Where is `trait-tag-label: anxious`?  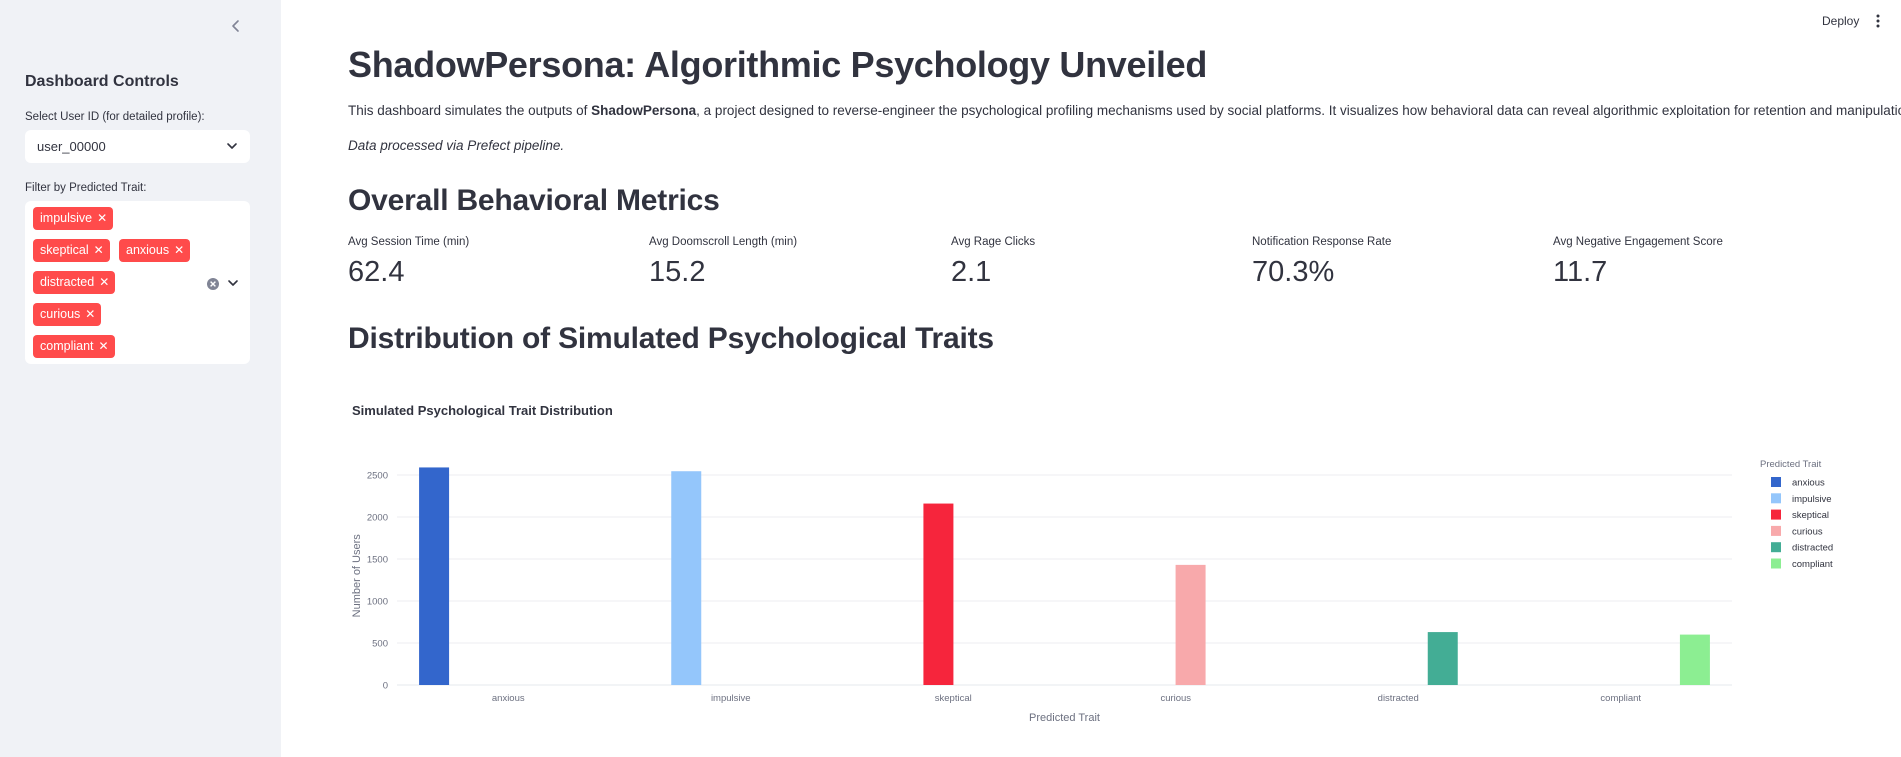 trait-tag-label: anxious is located at coordinates (148, 250).